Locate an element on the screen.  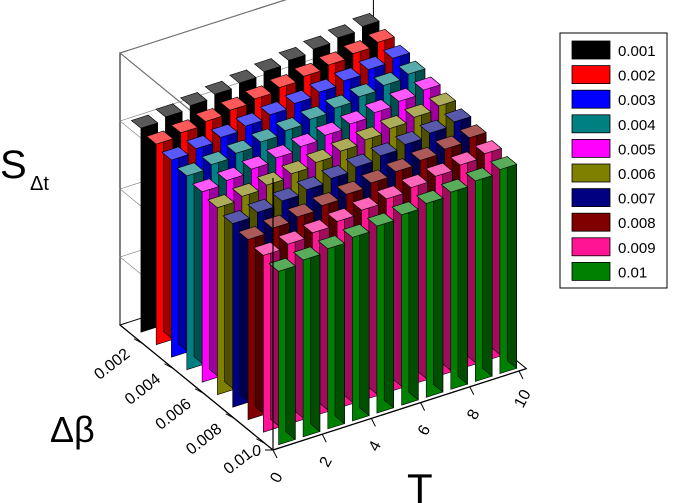
y-axis-title: Δβ is located at coordinates (72, 429).